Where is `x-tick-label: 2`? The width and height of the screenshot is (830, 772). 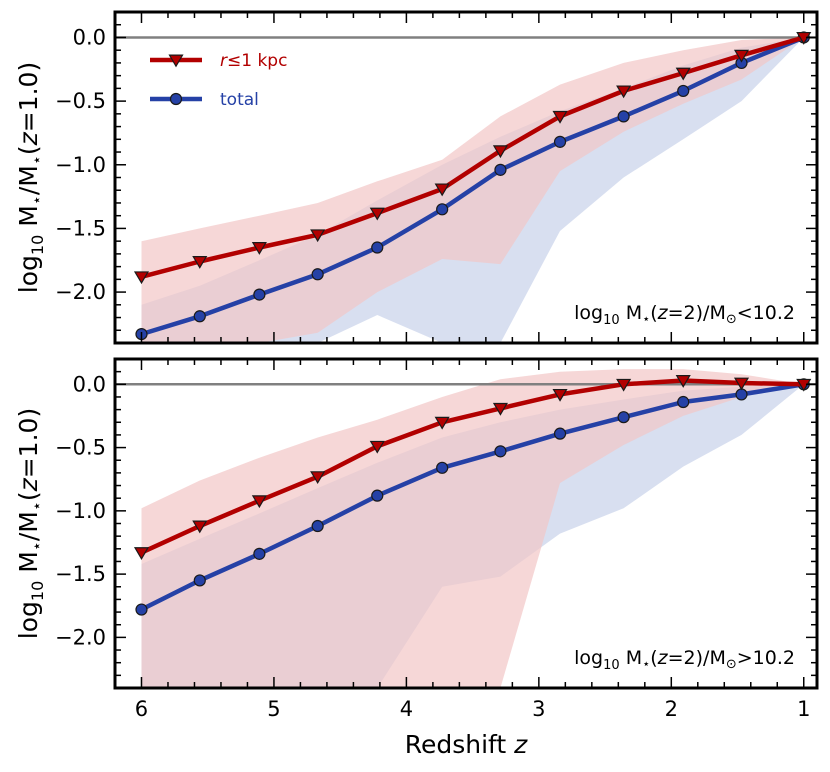 x-tick-label: 2 is located at coordinates (671, 709).